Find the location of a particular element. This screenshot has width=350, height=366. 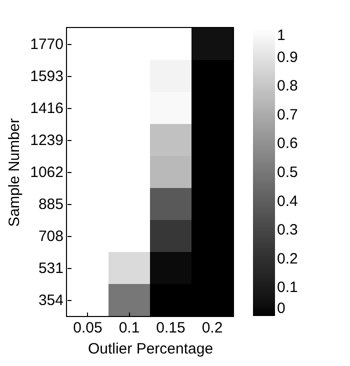

x-tick-label: 0.2 is located at coordinates (212, 328).